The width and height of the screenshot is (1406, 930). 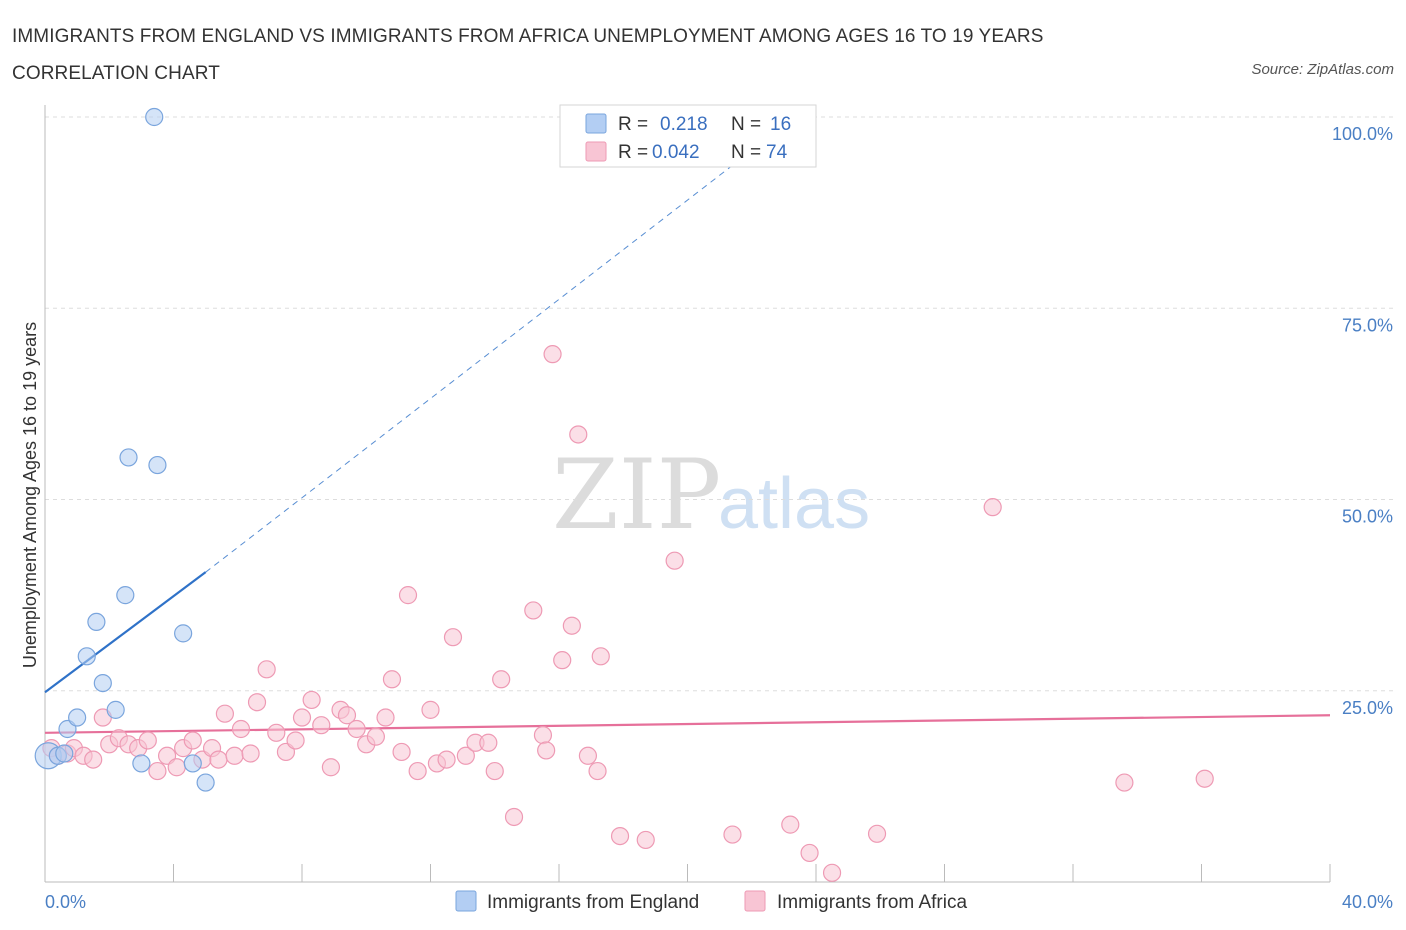 I want to click on x-tick-label-40: 40.0%, so click(x=1367, y=902).